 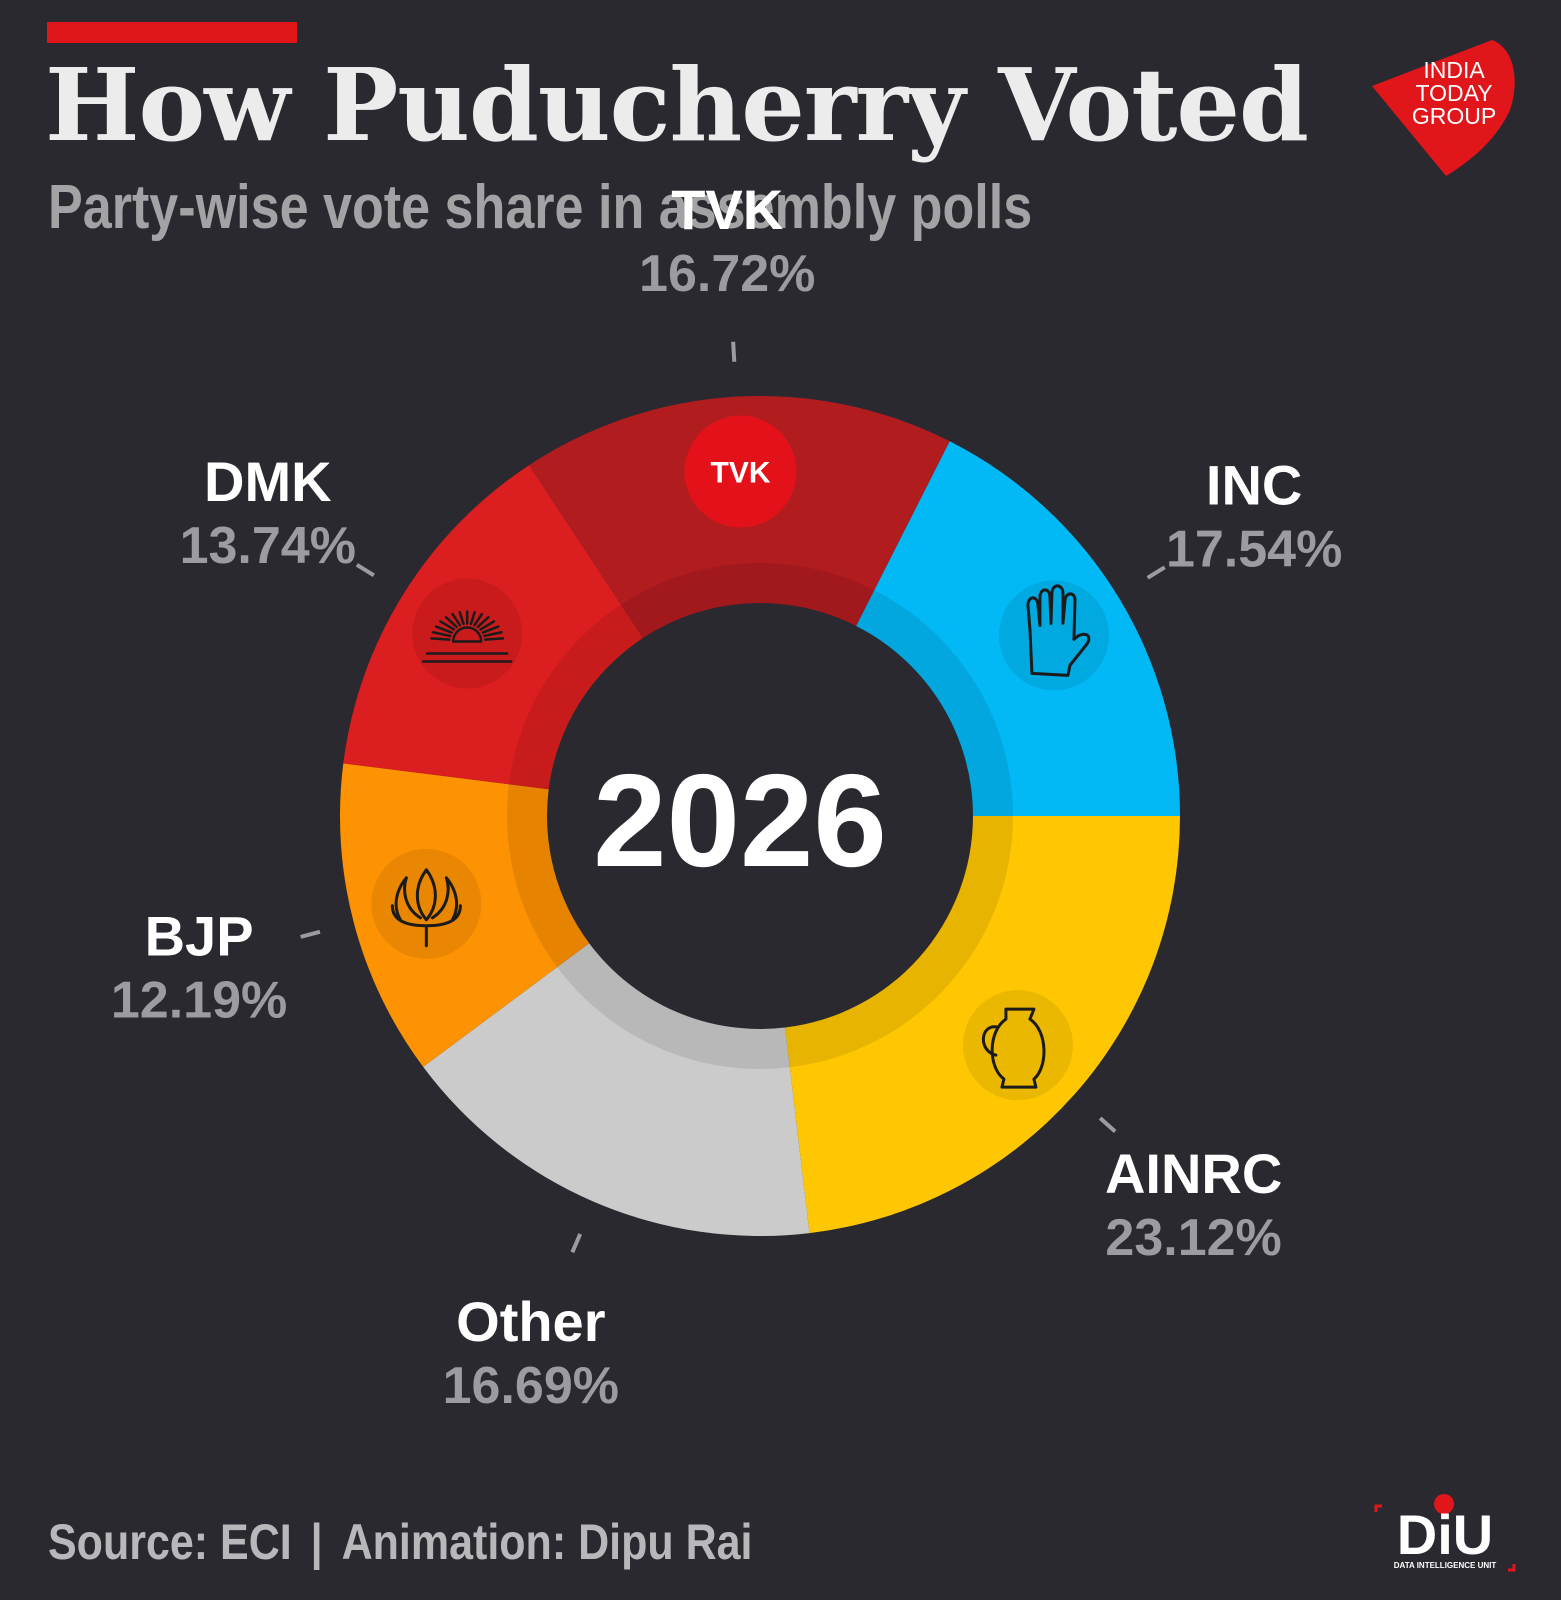 I want to click on slice-name-ainrc: AINRC, so click(x=1193, y=1173).